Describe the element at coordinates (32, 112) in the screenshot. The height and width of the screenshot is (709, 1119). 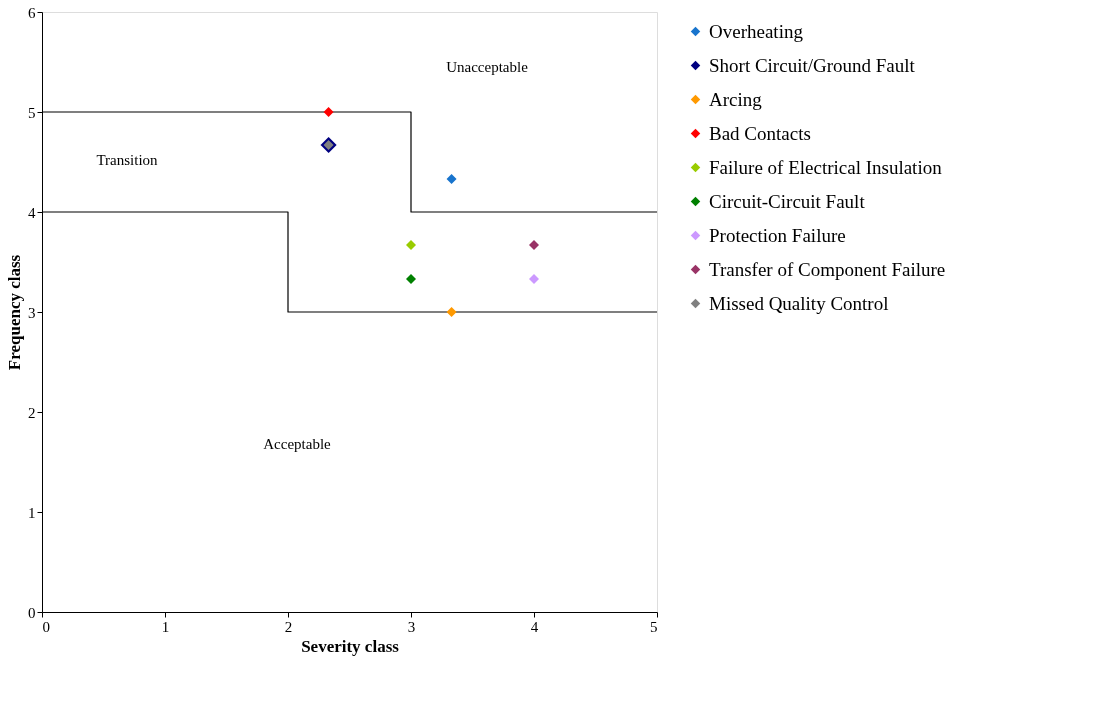
I see `y-tick-label: 5` at that location.